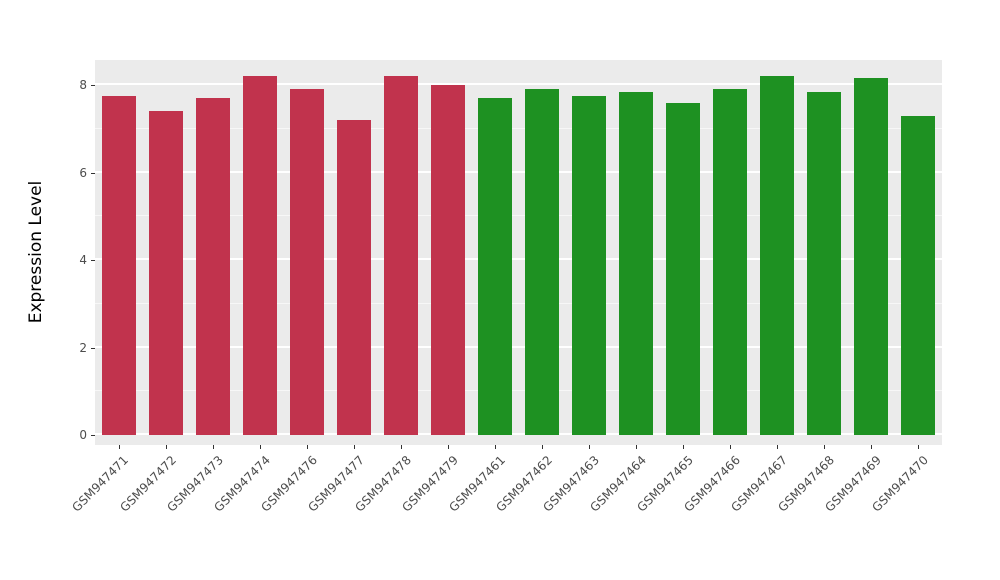 This screenshot has width=1000, height=580. Describe the element at coordinates (494, 266) in the screenshot. I see `bar-GSM947461` at that location.